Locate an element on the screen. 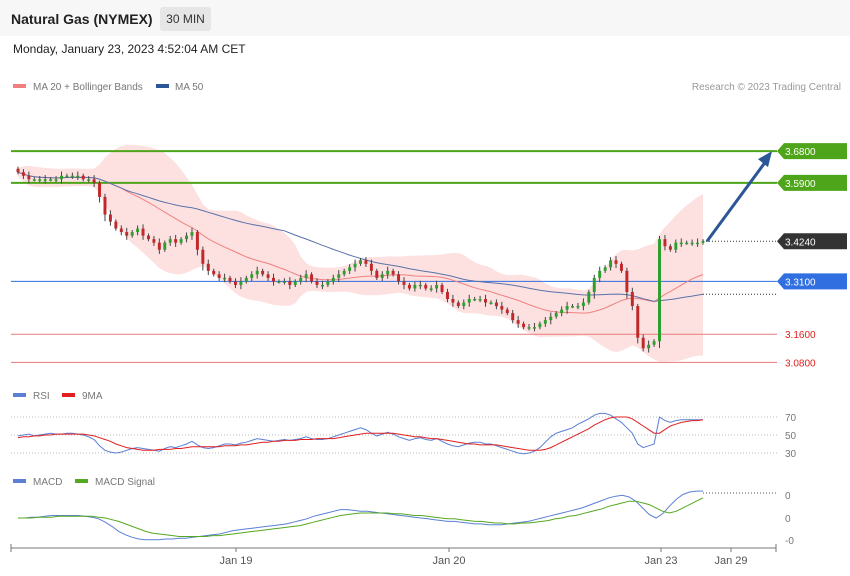 The image size is (850, 576). legend-9ma-swatch is located at coordinates (68, 395).